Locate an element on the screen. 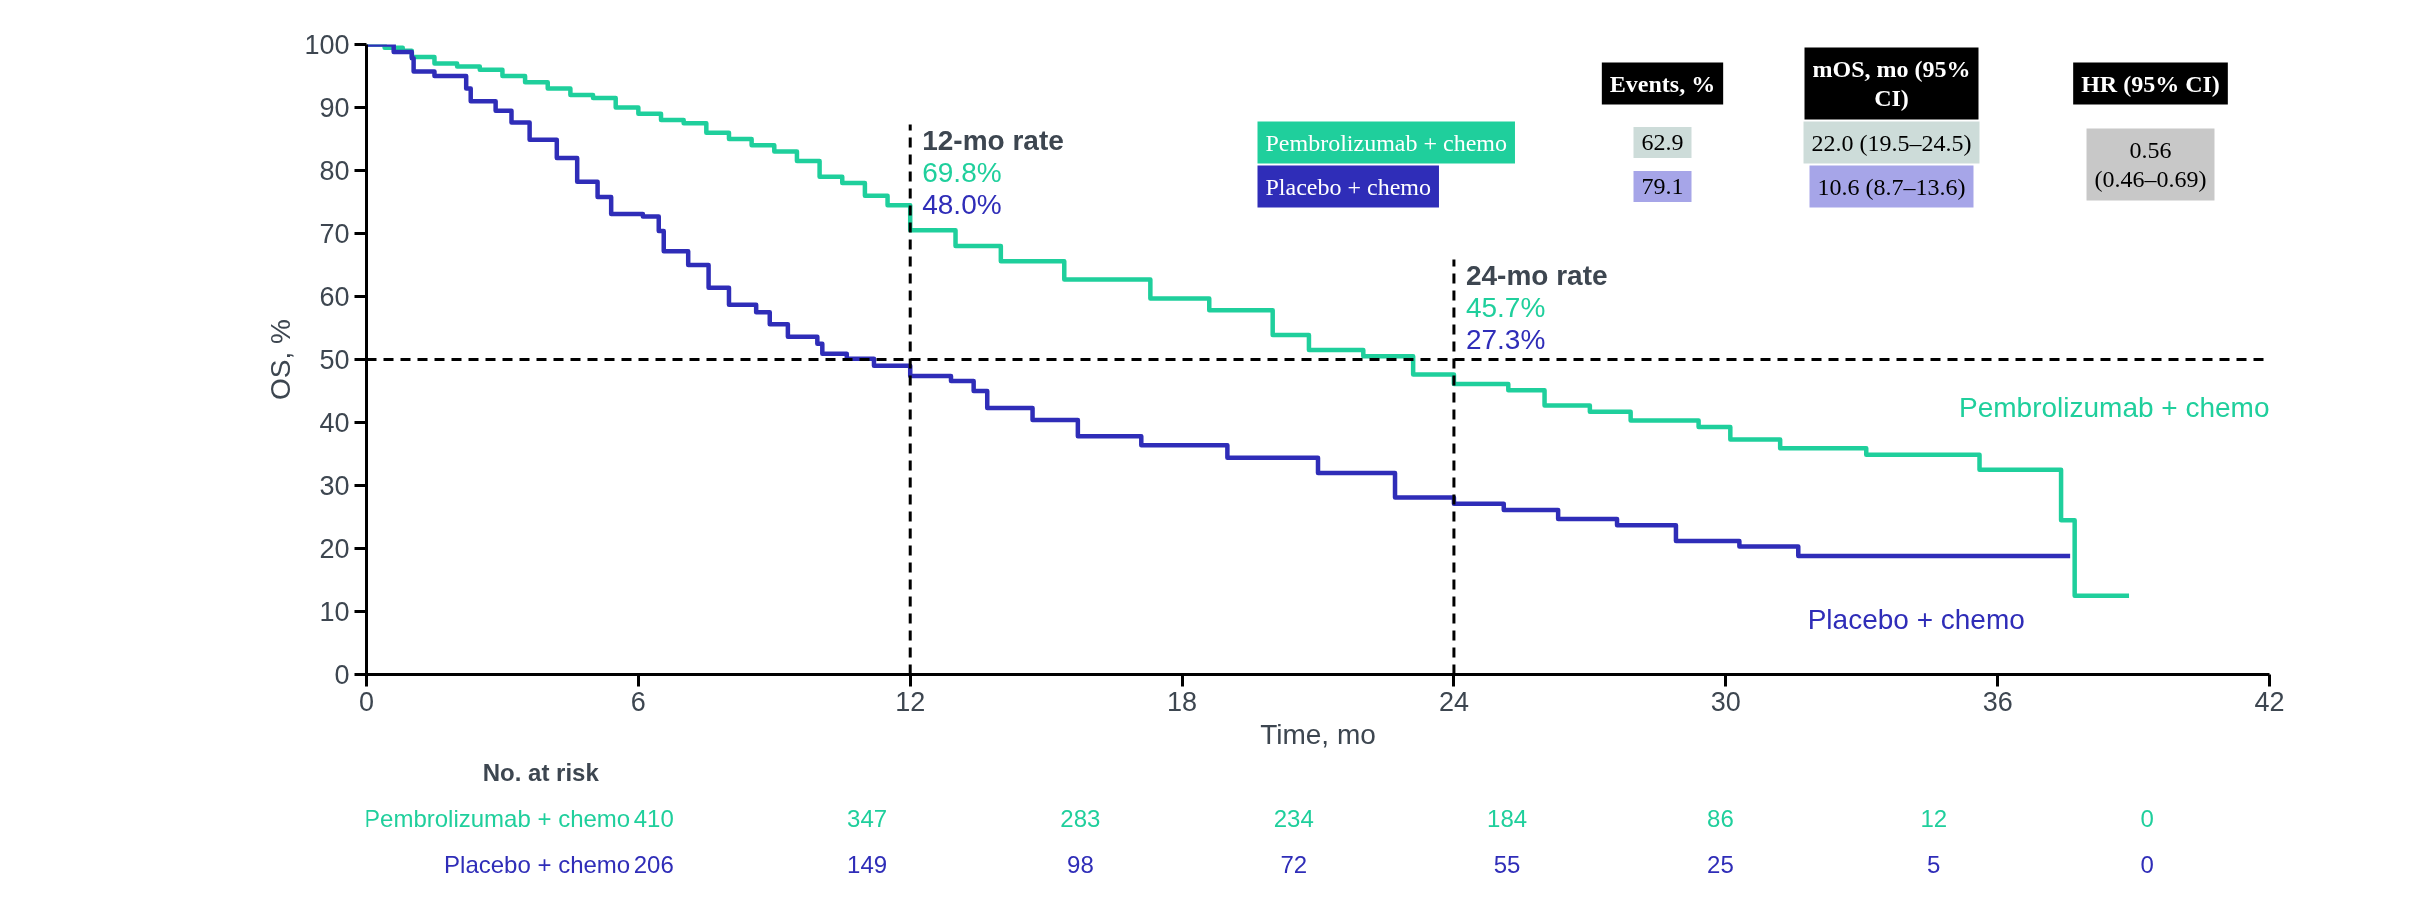 This screenshot has width=2425, height=897. text: 410 is located at coordinates (653, 818).